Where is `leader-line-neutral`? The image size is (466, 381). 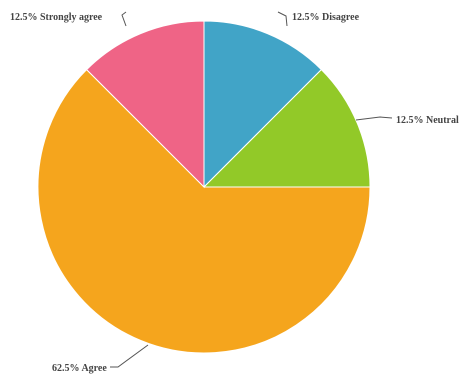
leader-line-neutral is located at coordinates (374, 118).